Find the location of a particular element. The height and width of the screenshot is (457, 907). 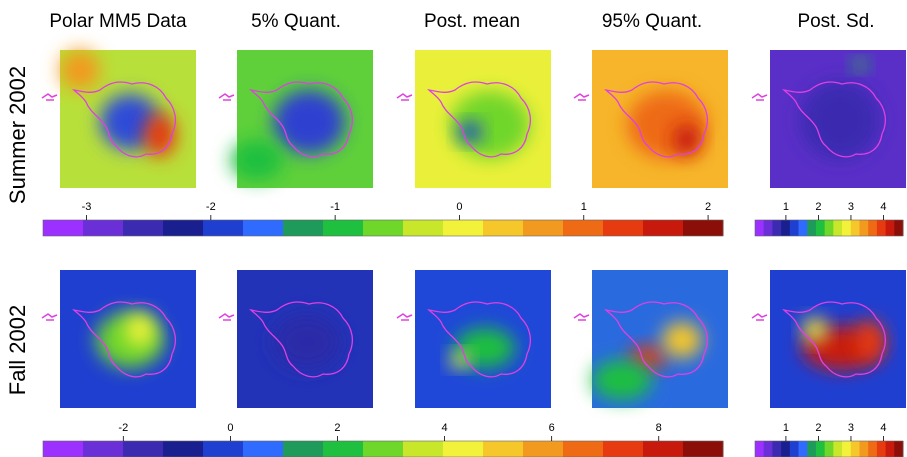

colorbar-tick-label: -1 is located at coordinates (335, 207).